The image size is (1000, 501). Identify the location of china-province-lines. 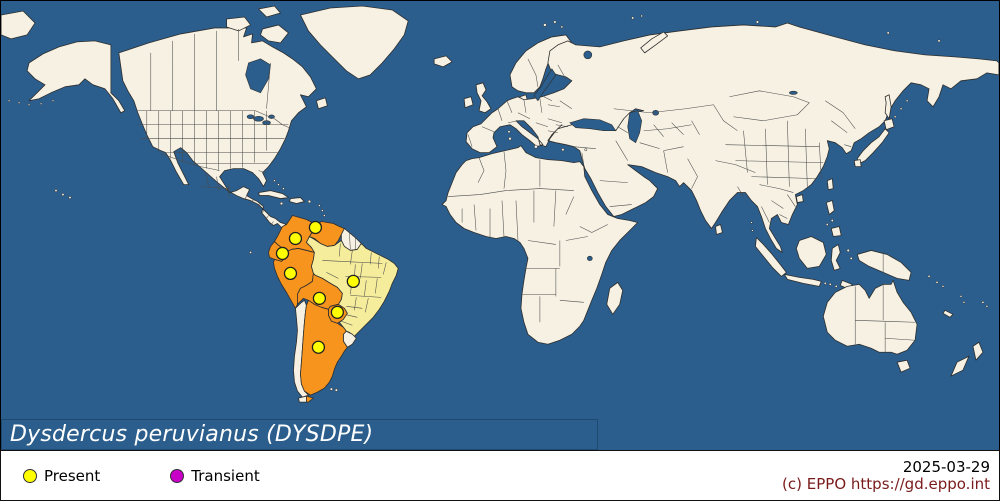
(786, 153).